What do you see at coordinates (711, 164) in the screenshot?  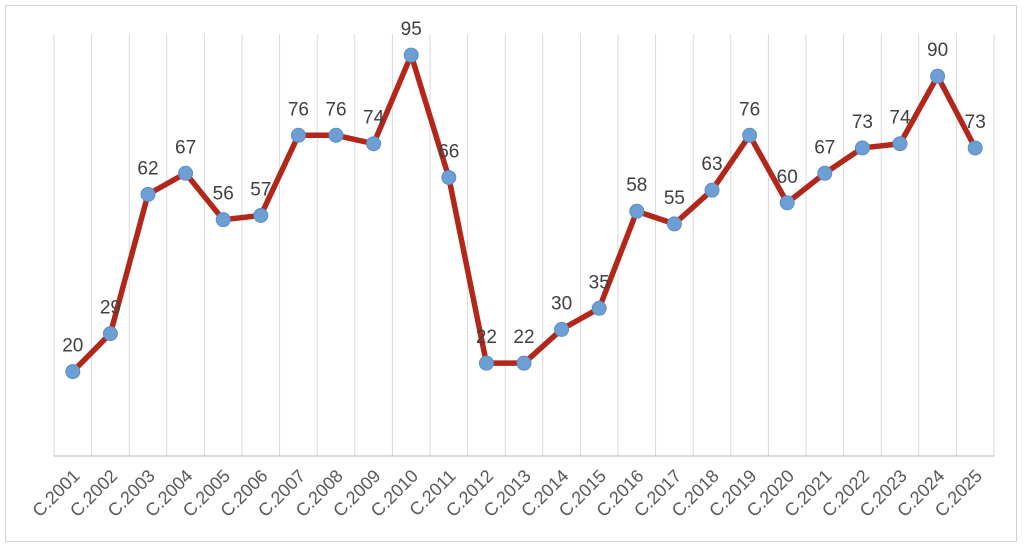 I see `data-point-label: 63` at bounding box center [711, 164].